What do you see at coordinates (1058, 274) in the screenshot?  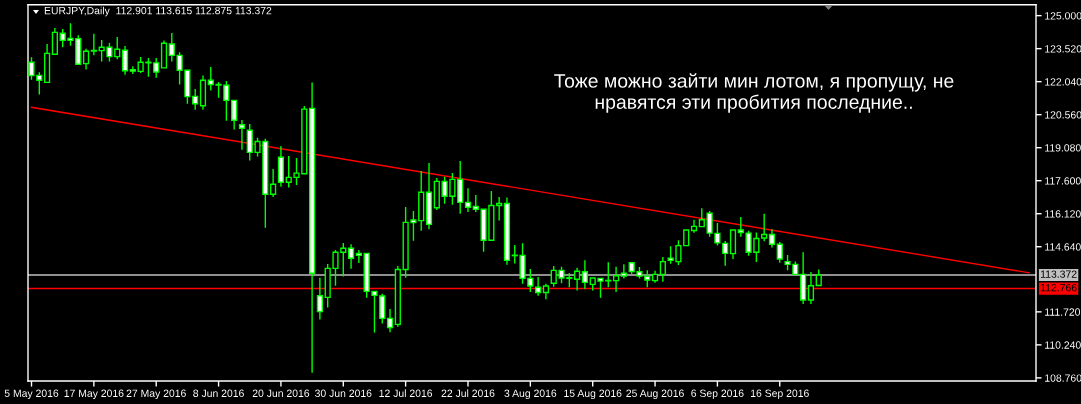 I see `ref-line-label: 113.372` at bounding box center [1058, 274].